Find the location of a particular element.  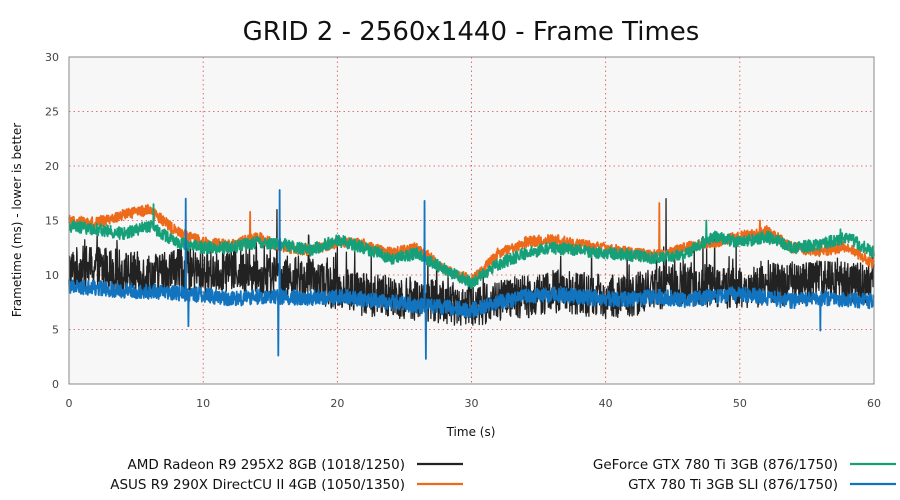

y-tick-label: 30 is located at coordinates (52, 57).